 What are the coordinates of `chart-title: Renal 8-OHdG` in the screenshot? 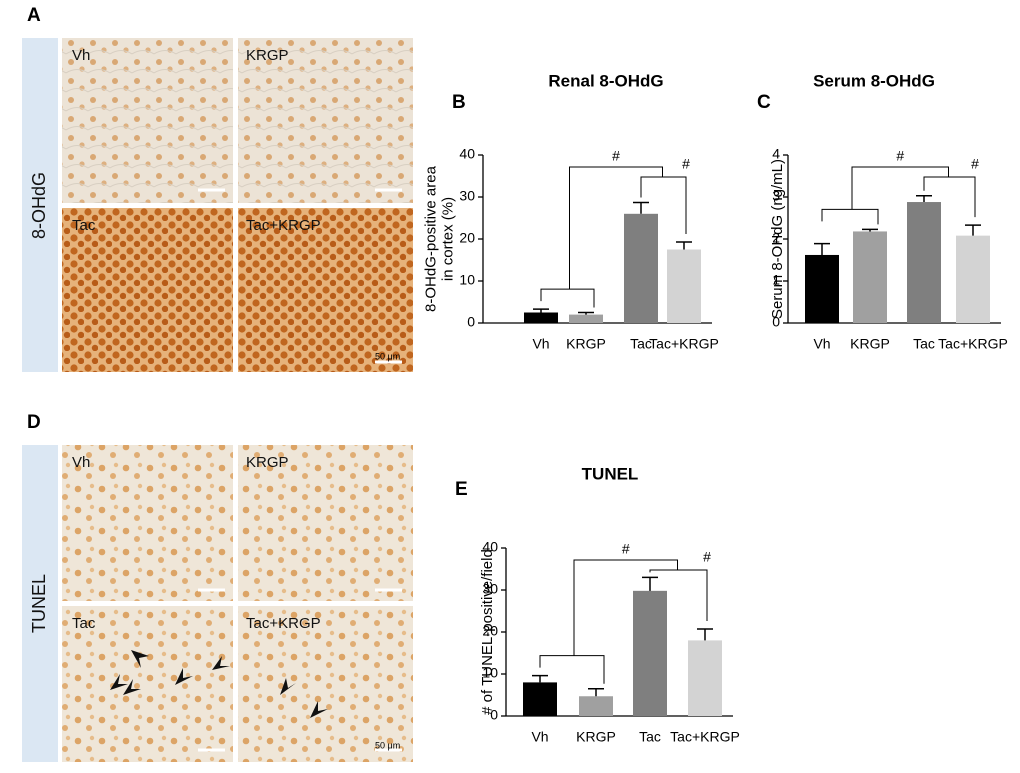 It's located at (605, 80).